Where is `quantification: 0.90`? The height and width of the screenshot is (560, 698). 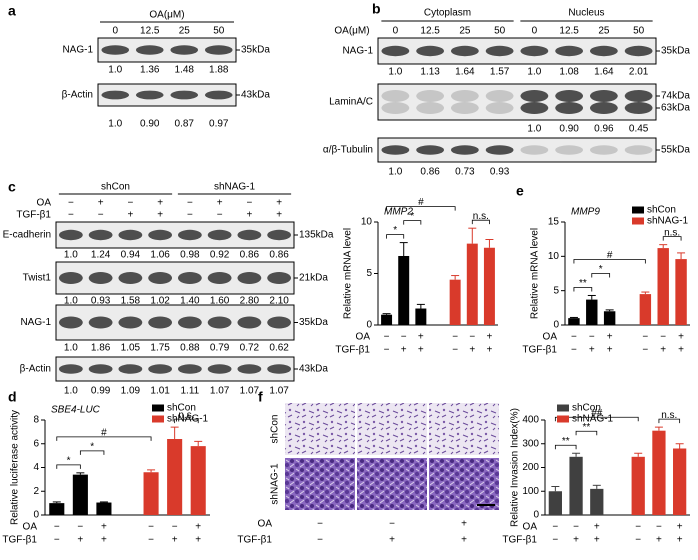
quantification: 0.90 is located at coordinates (569, 129).